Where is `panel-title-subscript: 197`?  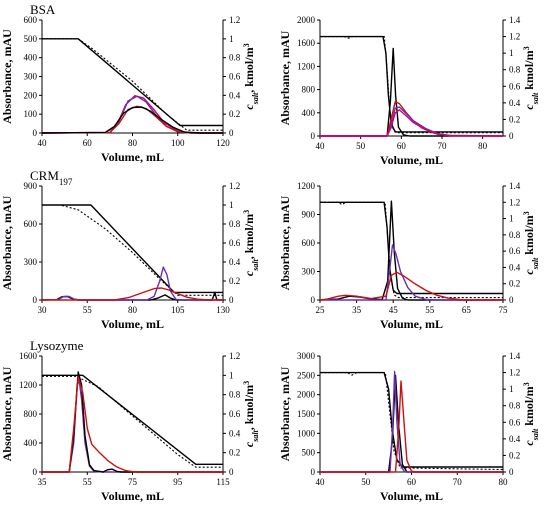 panel-title-subscript: 197 is located at coordinates (66, 182).